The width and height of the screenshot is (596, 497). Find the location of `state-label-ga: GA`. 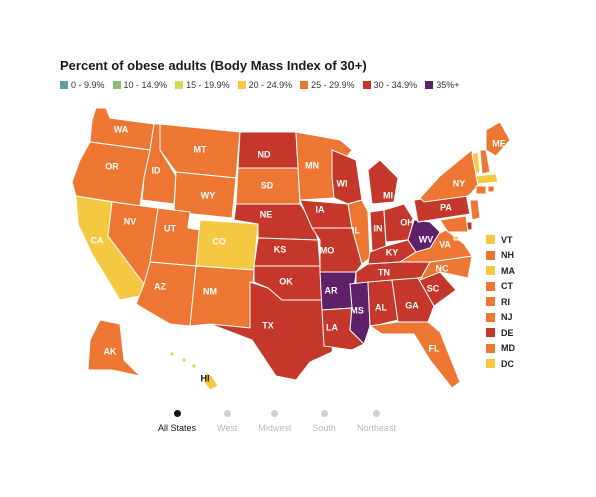

state-label-ga: GA is located at coordinates (412, 305).